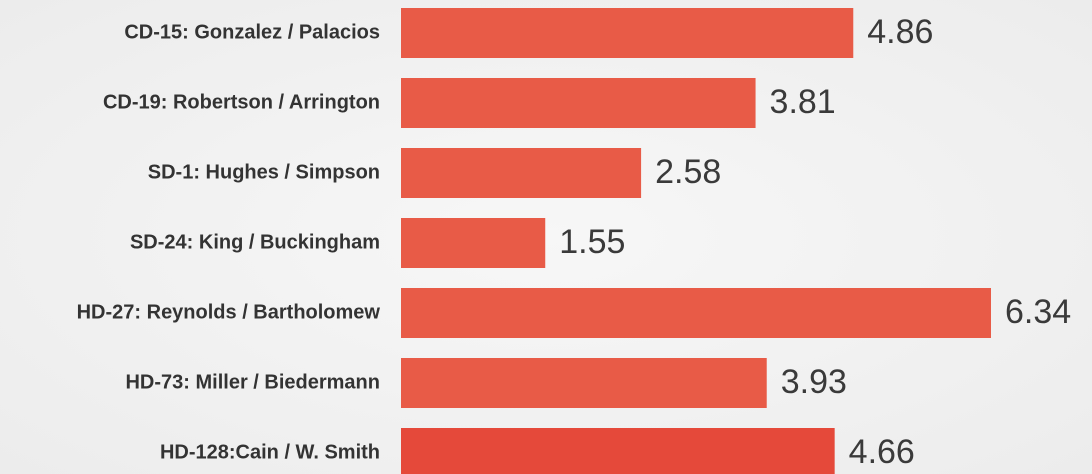 The width and height of the screenshot is (1092, 474). I want to click on value-label: 1.55, so click(592, 242).